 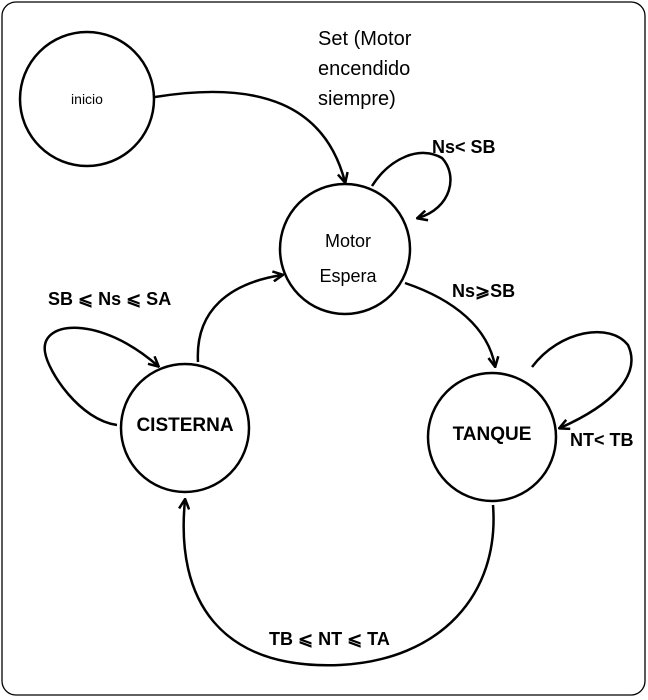 What do you see at coordinates (492, 434) in the screenshot?
I see `state-tanque-label: TANQUE` at bounding box center [492, 434].